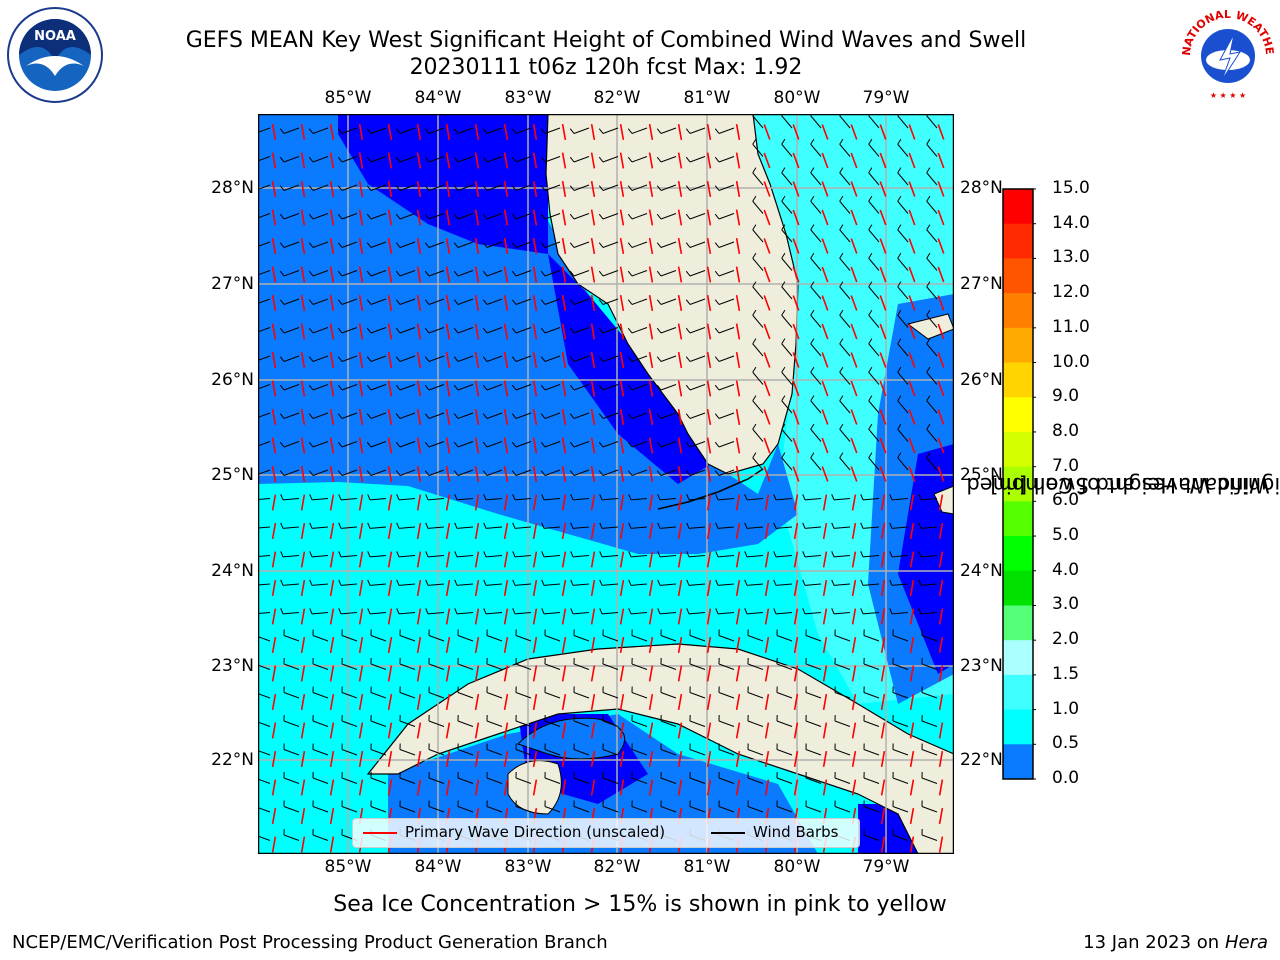 This screenshot has height=960, width=1280. I want to click on lon-label-top-2: 83°W, so click(528, 98).